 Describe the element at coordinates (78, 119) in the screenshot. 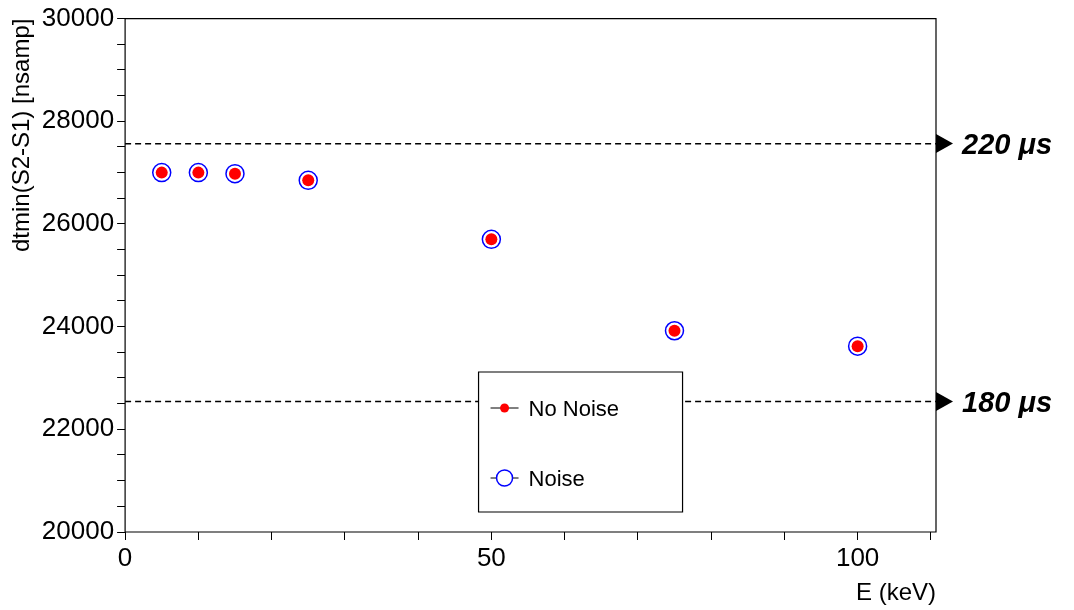

I see `y-tick-label: 28000` at that location.